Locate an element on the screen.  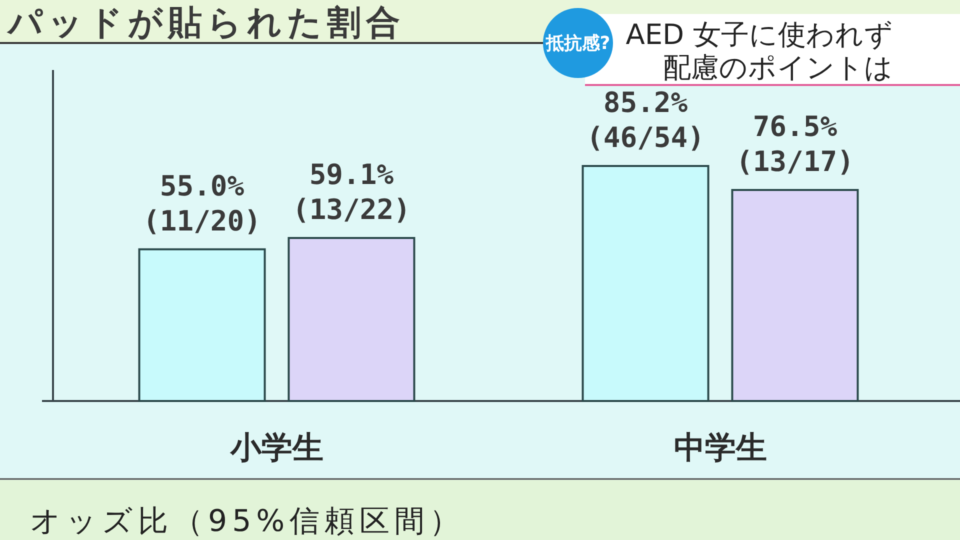
value-label: 76.5% (13/17) is located at coordinates (795, 144).